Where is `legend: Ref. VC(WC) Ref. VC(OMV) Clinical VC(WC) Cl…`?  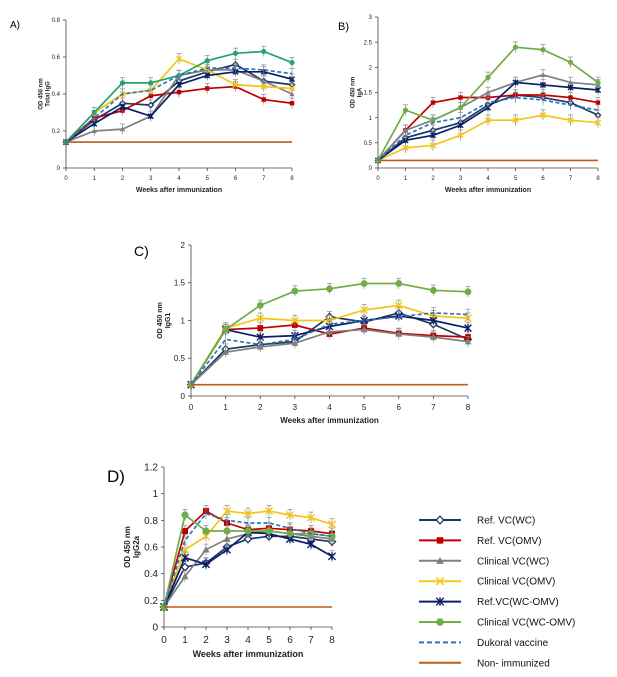
legend: Ref. VC(WC) Ref. VC(OMV) Clinical VC(WC) Cl… is located at coordinates (497, 592).